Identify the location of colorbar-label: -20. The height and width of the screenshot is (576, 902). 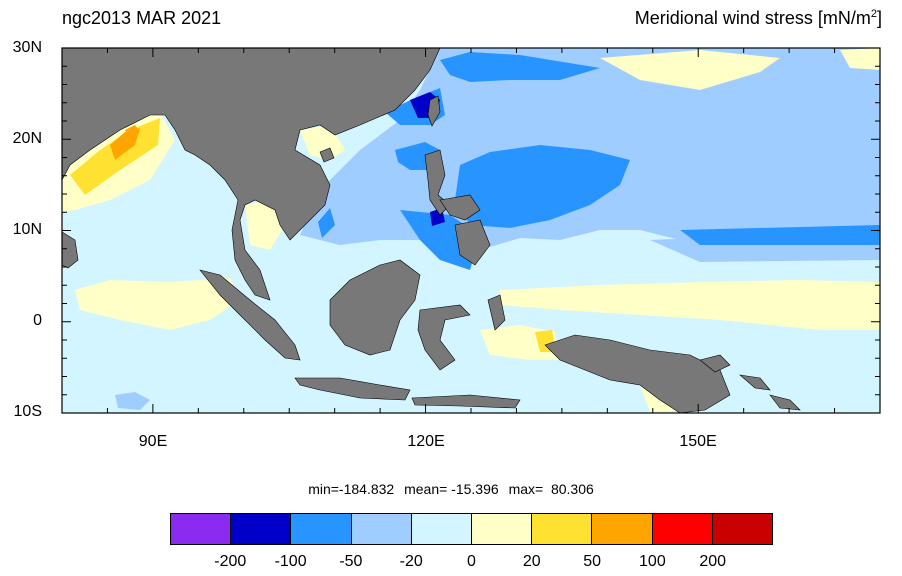
(411, 561).